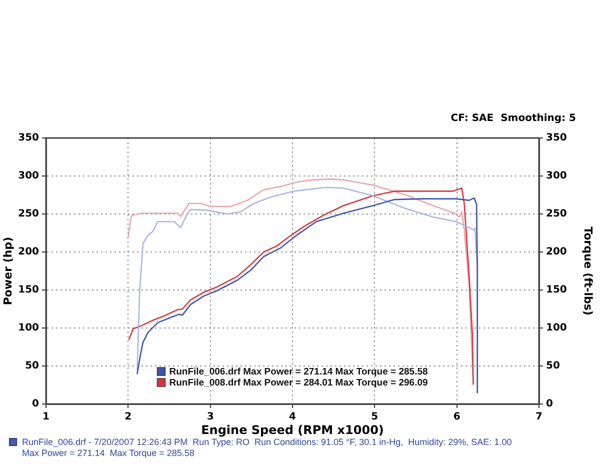 Image resolution: width=600 pixels, height=464 pixels. Describe the element at coordinates (29, 290) in the screenshot. I see `y-tick-label: 150` at that location.